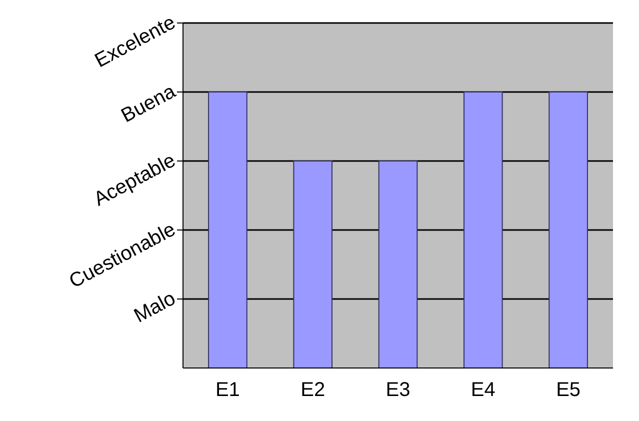 The width and height of the screenshot is (639, 421). What do you see at coordinates (227, 390) in the screenshot?
I see `x-tick-label: E1` at bounding box center [227, 390].